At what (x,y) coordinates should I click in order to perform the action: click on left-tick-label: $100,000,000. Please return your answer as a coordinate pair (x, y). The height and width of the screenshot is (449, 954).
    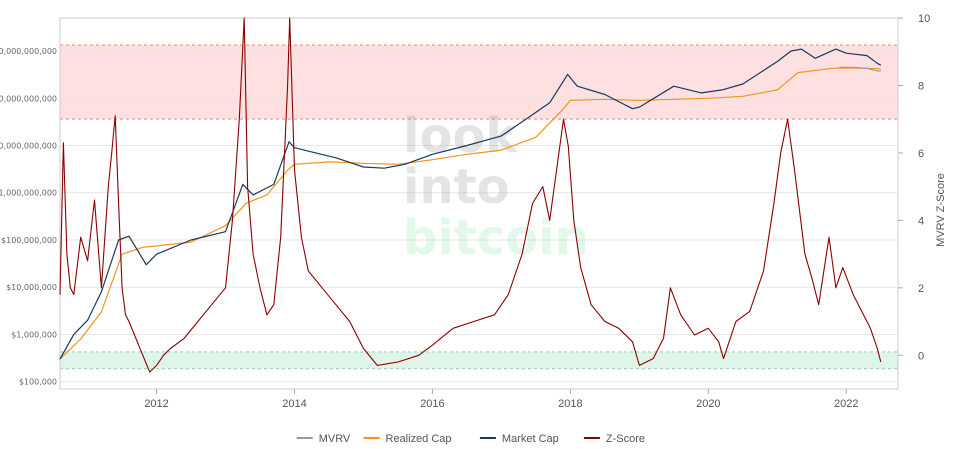
    Looking at the image, I should click on (29, 240).